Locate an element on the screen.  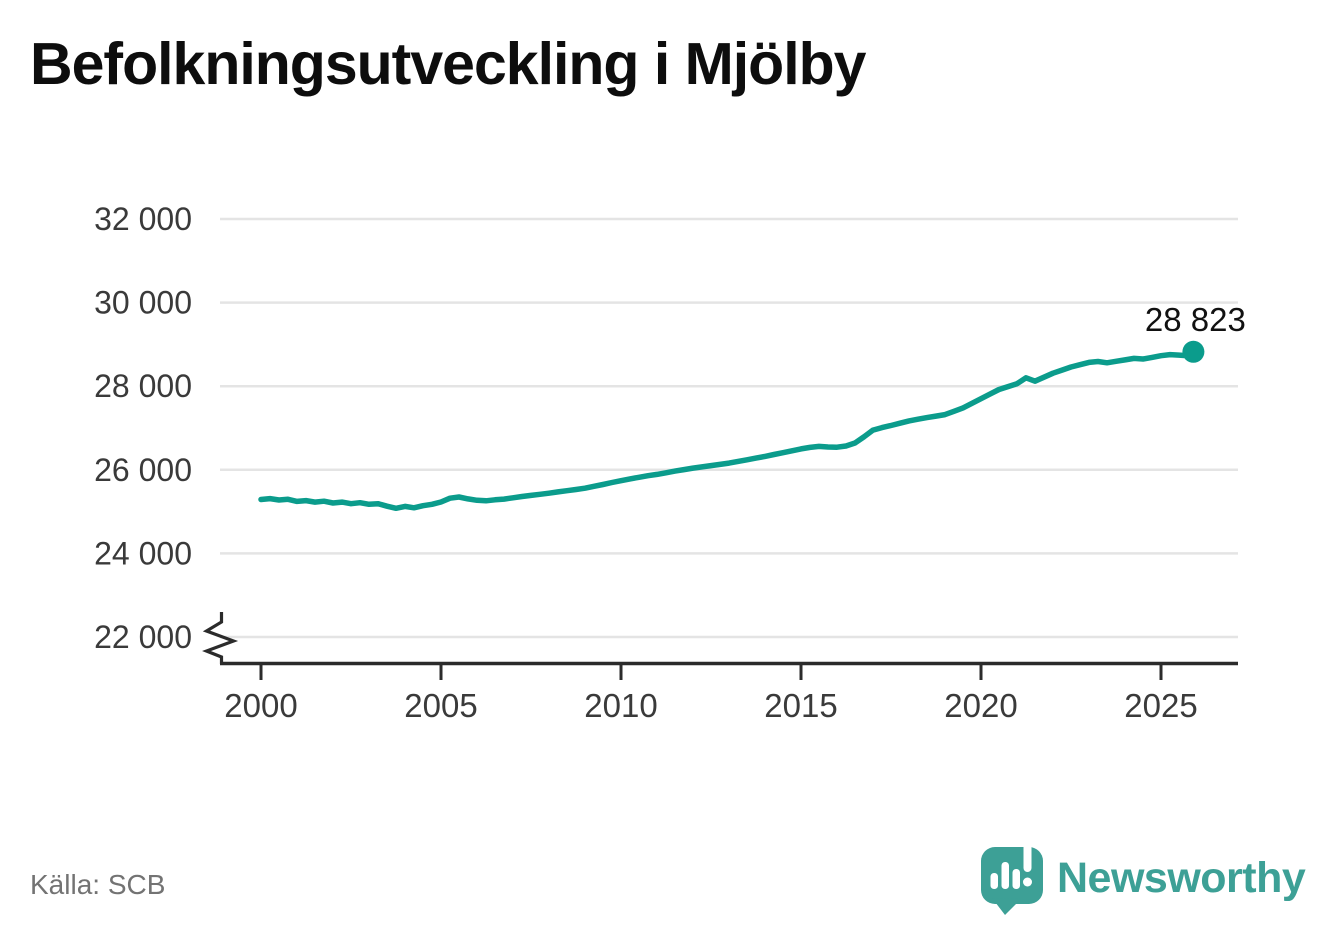
newsworthy-wordmark: Newsworthy is located at coordinates (1181, 877).